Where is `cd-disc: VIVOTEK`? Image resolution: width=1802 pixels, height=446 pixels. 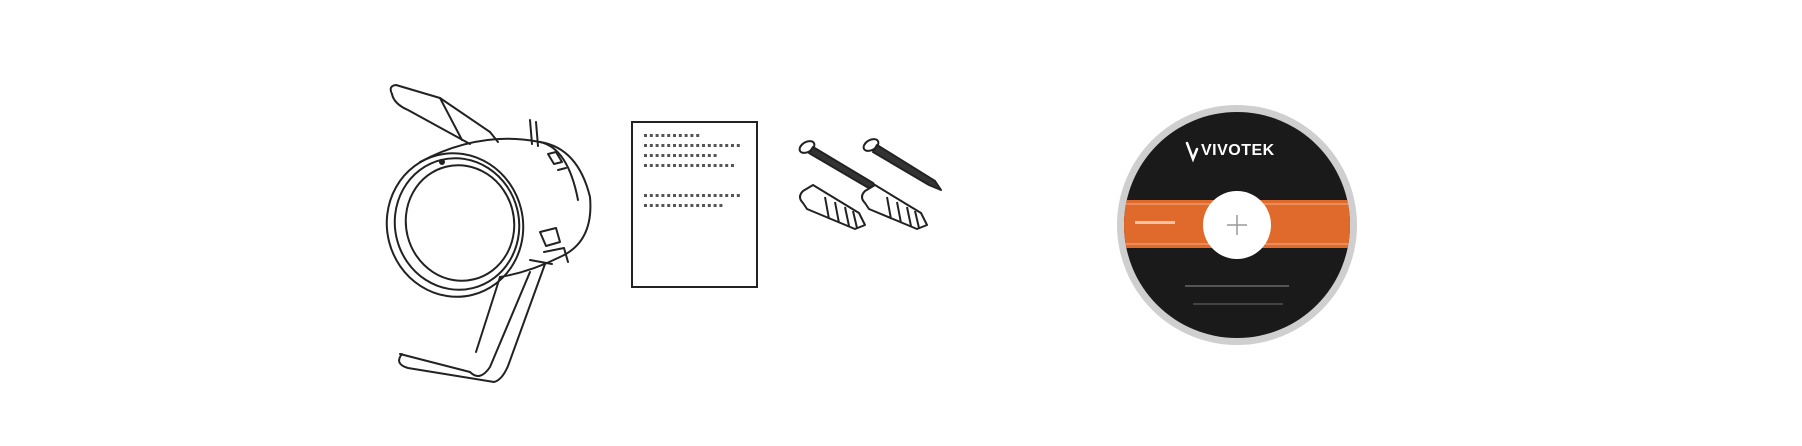
cd-disc: VIVOTEK is located at coordinates (1237, 225).